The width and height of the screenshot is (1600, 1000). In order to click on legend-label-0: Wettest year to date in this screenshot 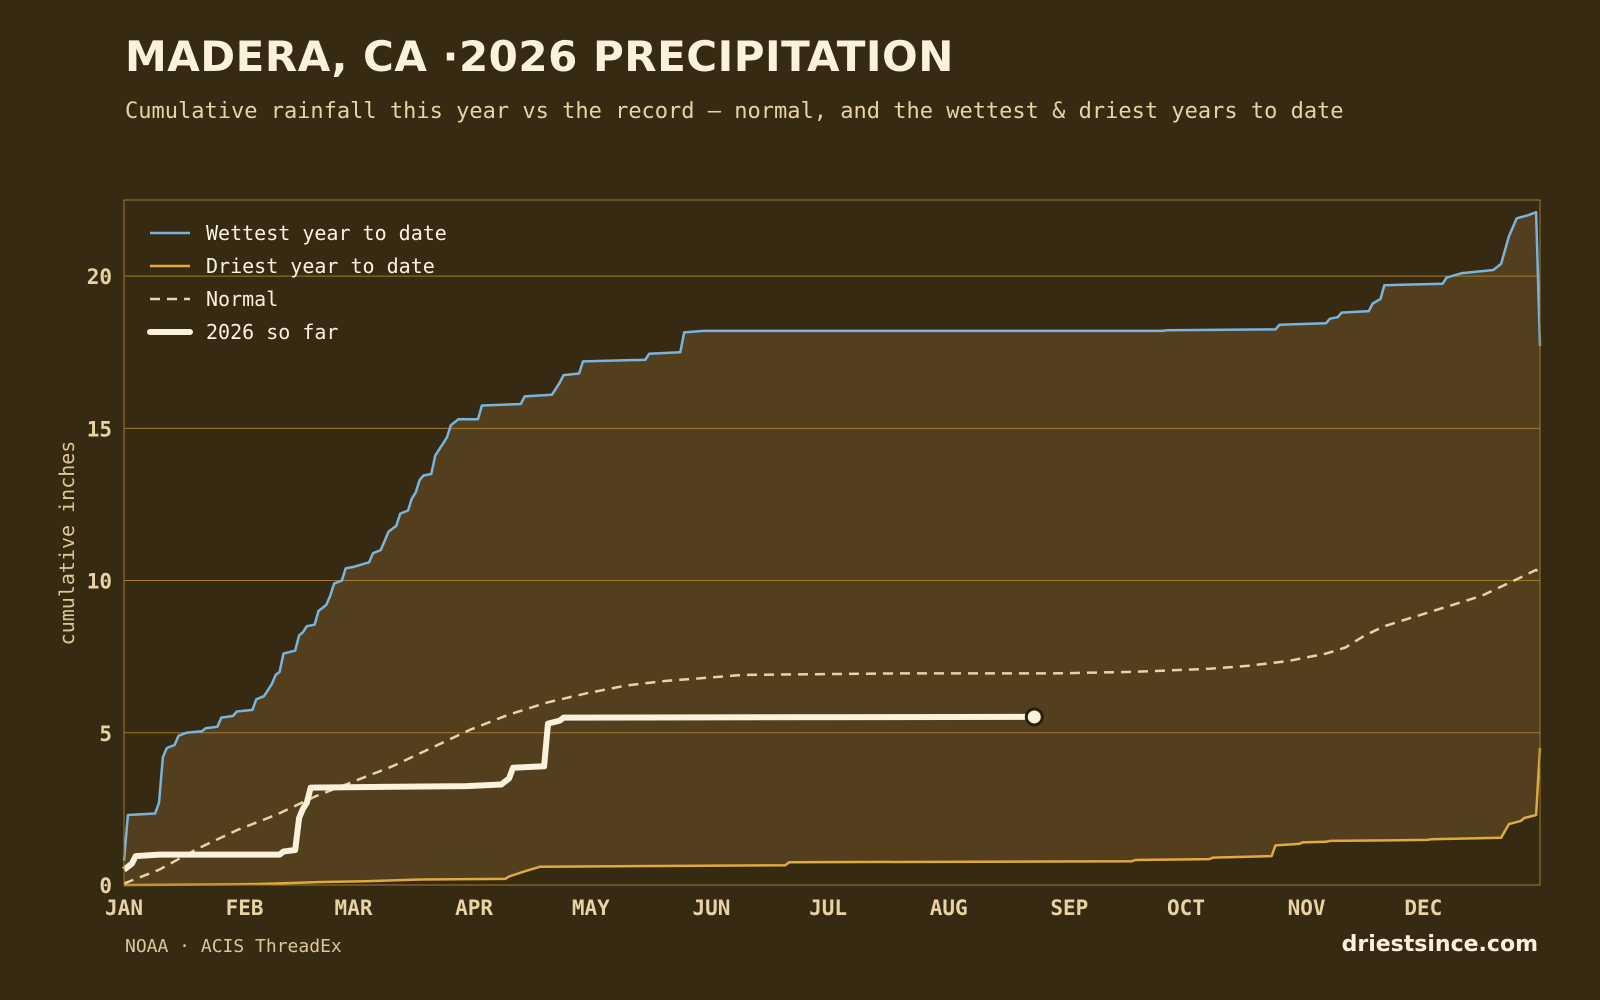, I will do `click(326, 233)`.